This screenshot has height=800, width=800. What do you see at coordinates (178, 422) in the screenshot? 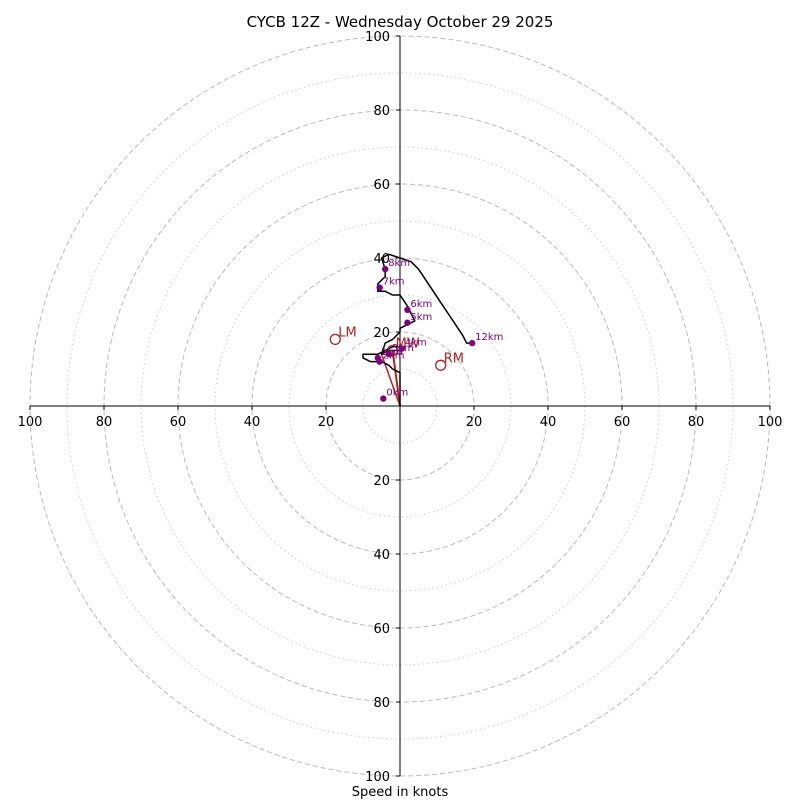
I see `x-tick-label-left-60: 60` at bounding box center [178, 422].